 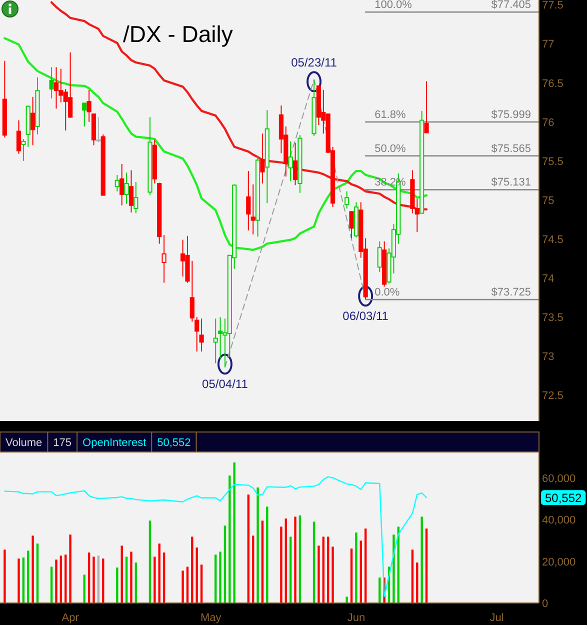 What do you see at coordinates (548, 44) in the screenshot?
I see `y-tick-label: 77` at bounding box center [548, 44].